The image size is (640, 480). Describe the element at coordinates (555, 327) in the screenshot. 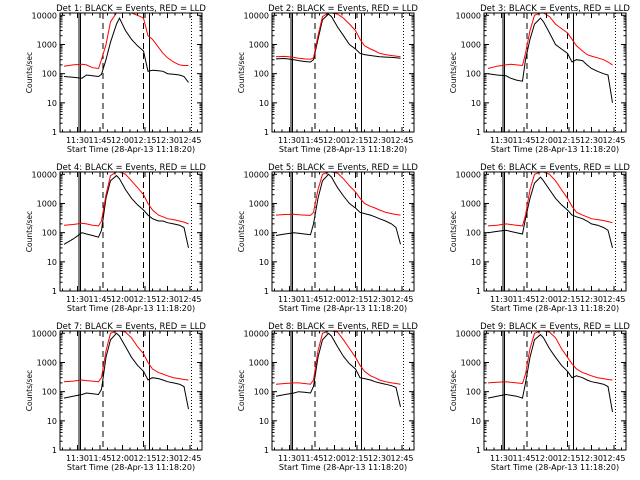

I see `panel-title: Det 9: BLACK = Events, RED = LLD` at that location.